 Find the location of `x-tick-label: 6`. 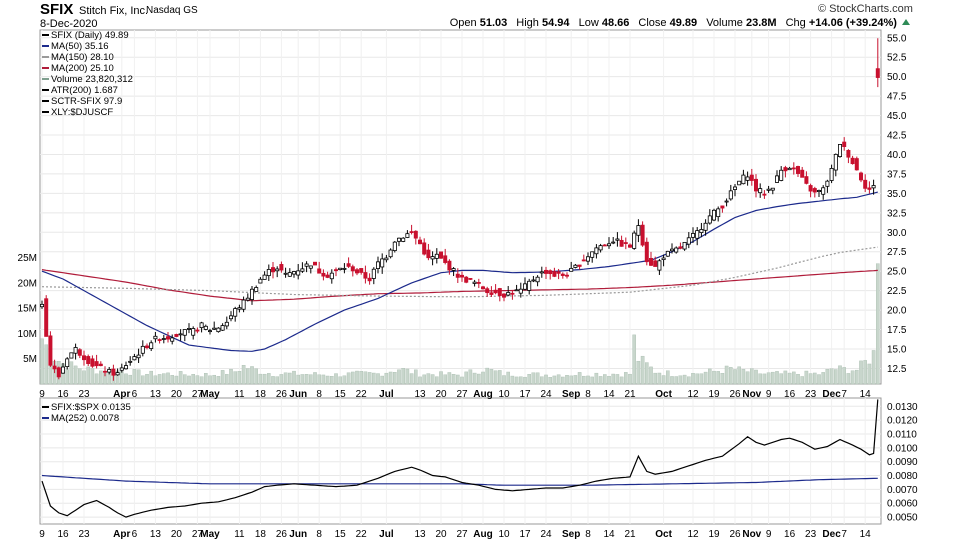

x-tick-label: 6 is located at coordinates (135, 534).